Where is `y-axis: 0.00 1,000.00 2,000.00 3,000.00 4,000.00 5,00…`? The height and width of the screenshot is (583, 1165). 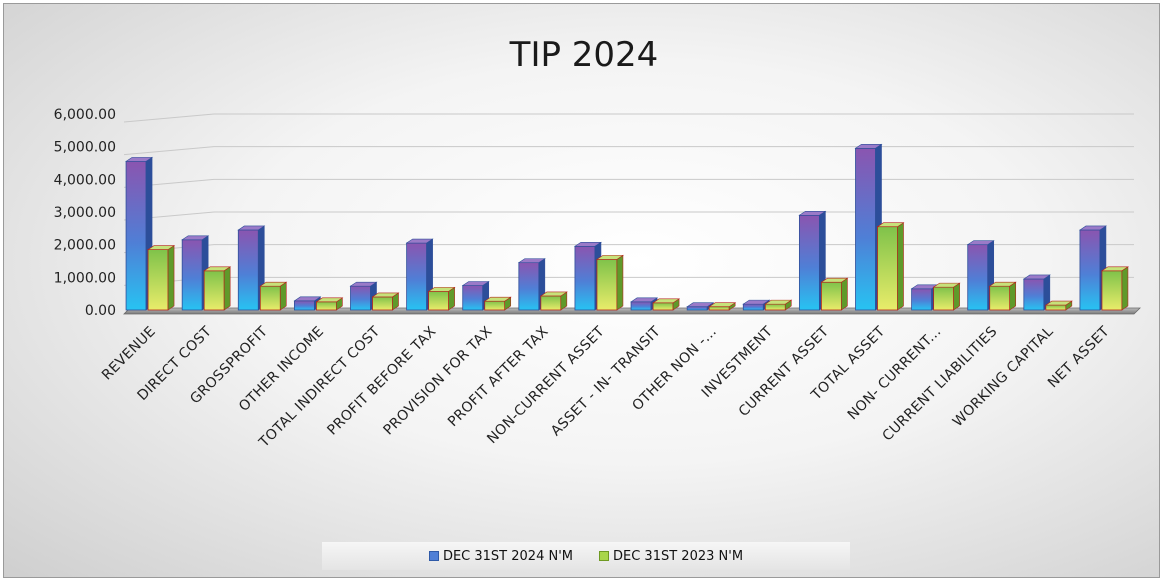
y-axis: 0.00 1,000.00 2,000.00 3,000.00 4,000.00 5,00… is located at coordinates (85, 213).